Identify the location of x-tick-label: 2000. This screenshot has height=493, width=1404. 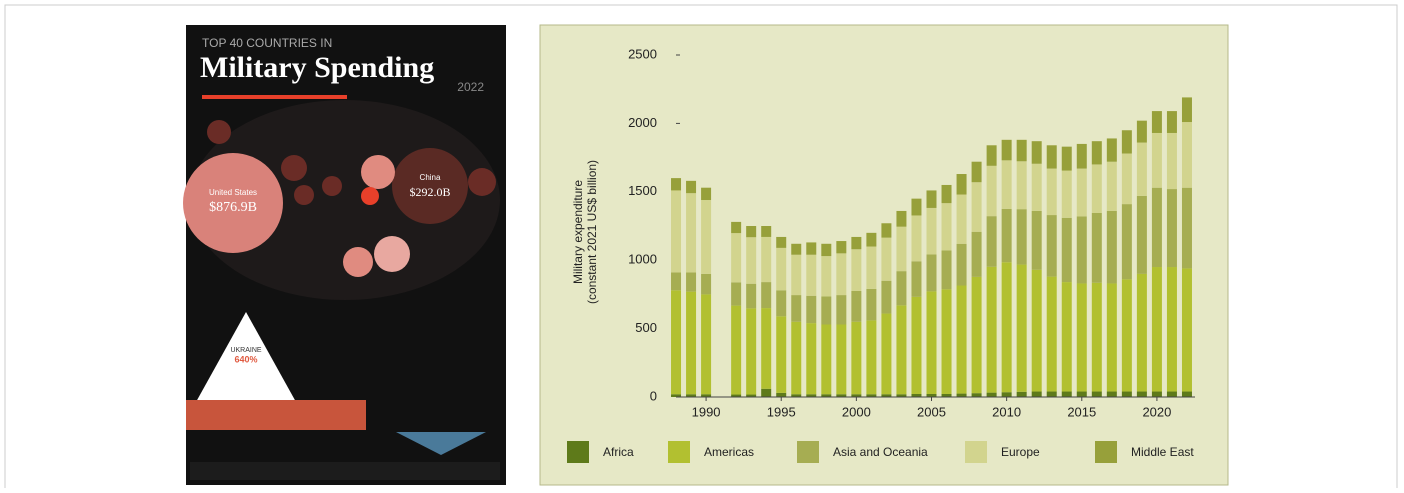
(856, 411).